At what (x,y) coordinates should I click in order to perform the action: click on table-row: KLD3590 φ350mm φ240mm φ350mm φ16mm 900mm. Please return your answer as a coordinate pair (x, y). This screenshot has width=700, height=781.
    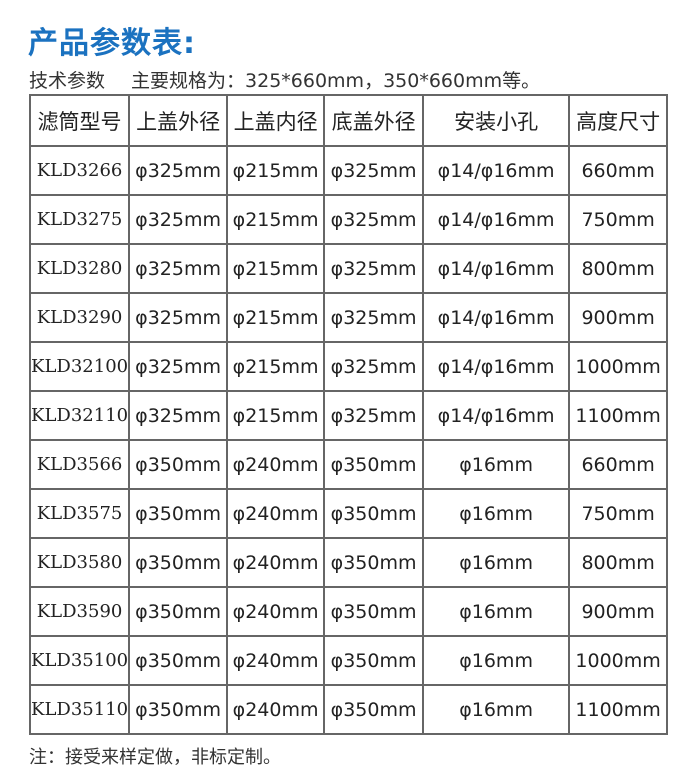
    Looking at the image, I should click on (348, 611).